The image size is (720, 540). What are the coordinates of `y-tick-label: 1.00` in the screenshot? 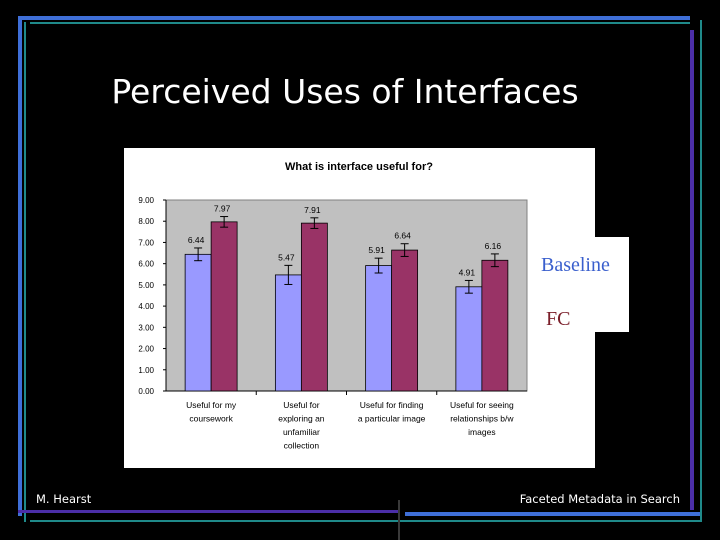 It's located at (146, 370).